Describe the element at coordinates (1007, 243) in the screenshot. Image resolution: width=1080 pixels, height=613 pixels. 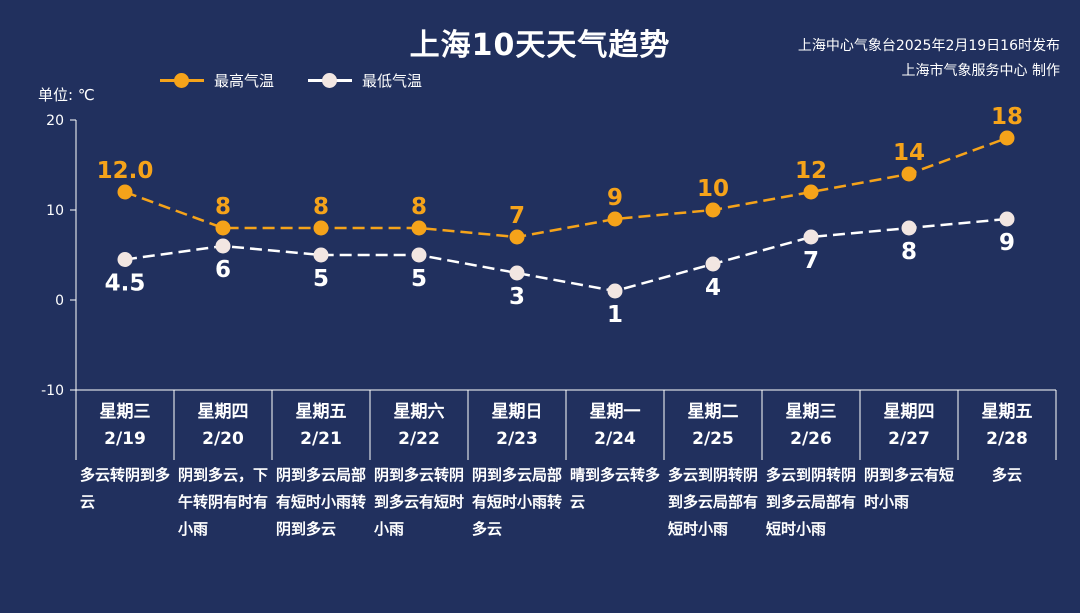
I see `low-temp-label: 9` at that location.